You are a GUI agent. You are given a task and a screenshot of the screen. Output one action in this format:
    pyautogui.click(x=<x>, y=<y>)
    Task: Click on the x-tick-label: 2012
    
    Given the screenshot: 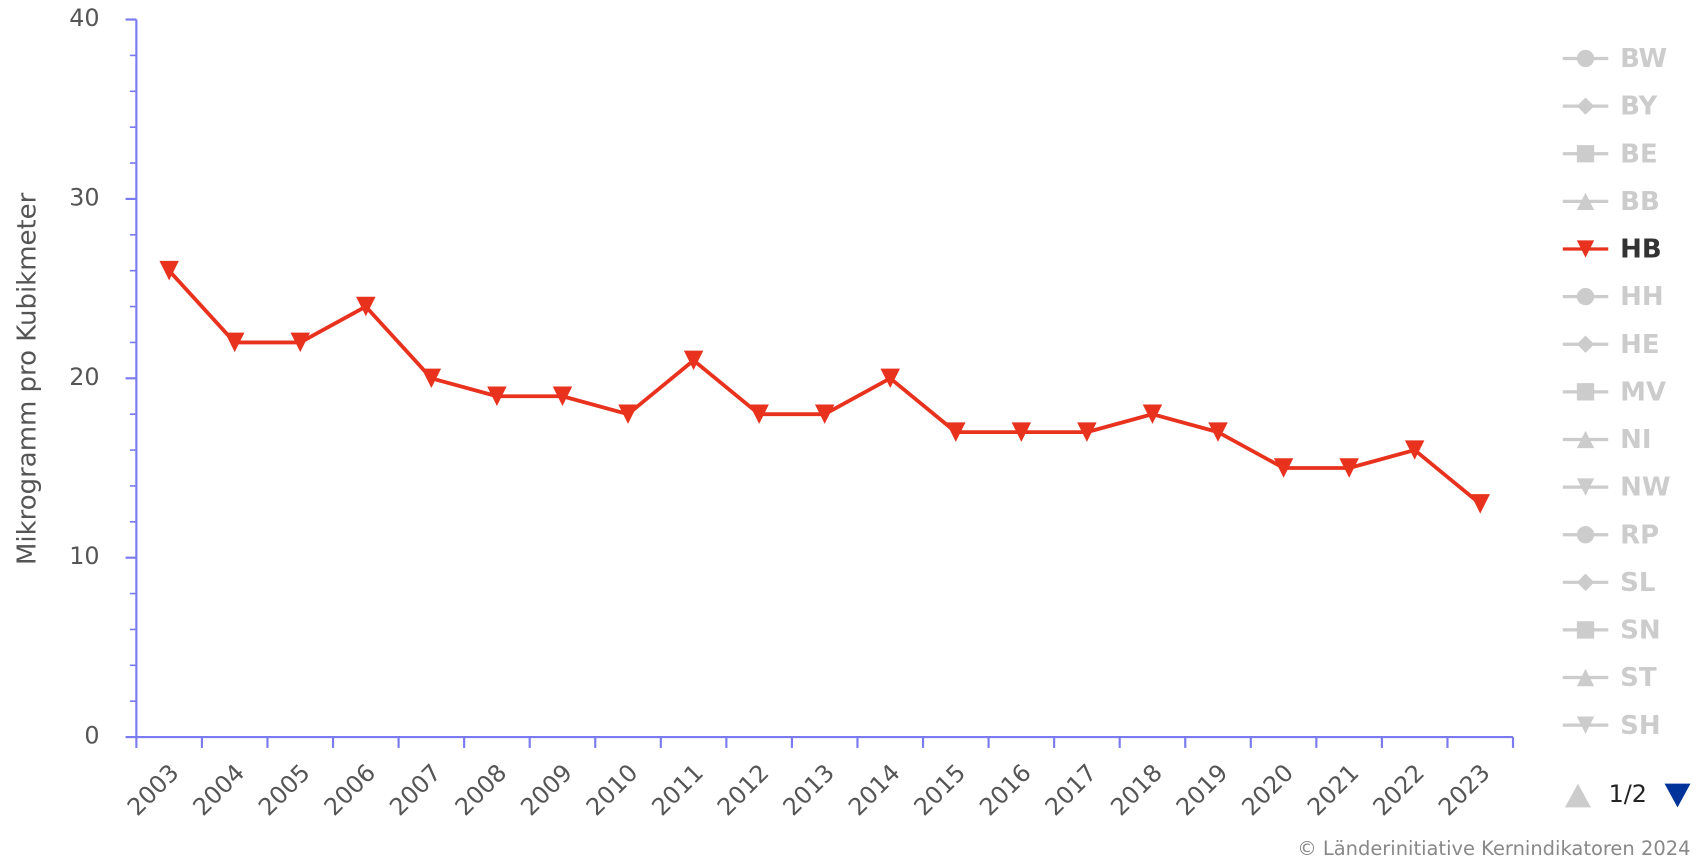 What is the action you would take?
    pyautogui.click(x=743, y=790)
    